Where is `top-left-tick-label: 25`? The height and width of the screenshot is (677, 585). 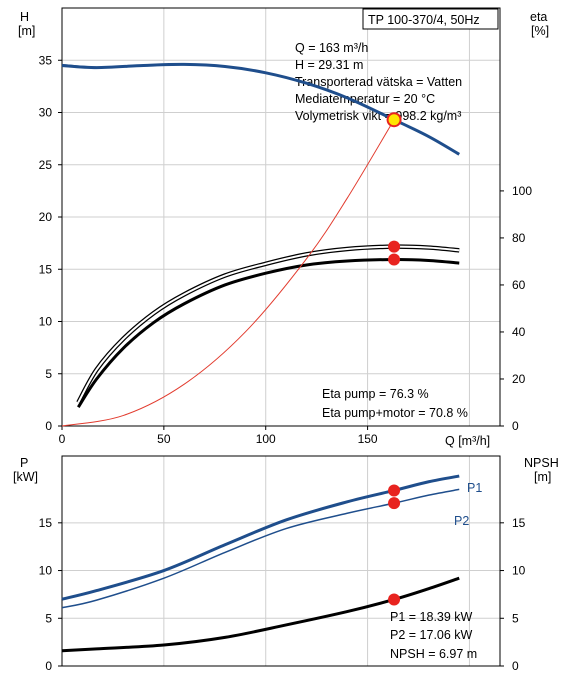
top-left-tick-label: 25 is located at coordinates (46, 165).